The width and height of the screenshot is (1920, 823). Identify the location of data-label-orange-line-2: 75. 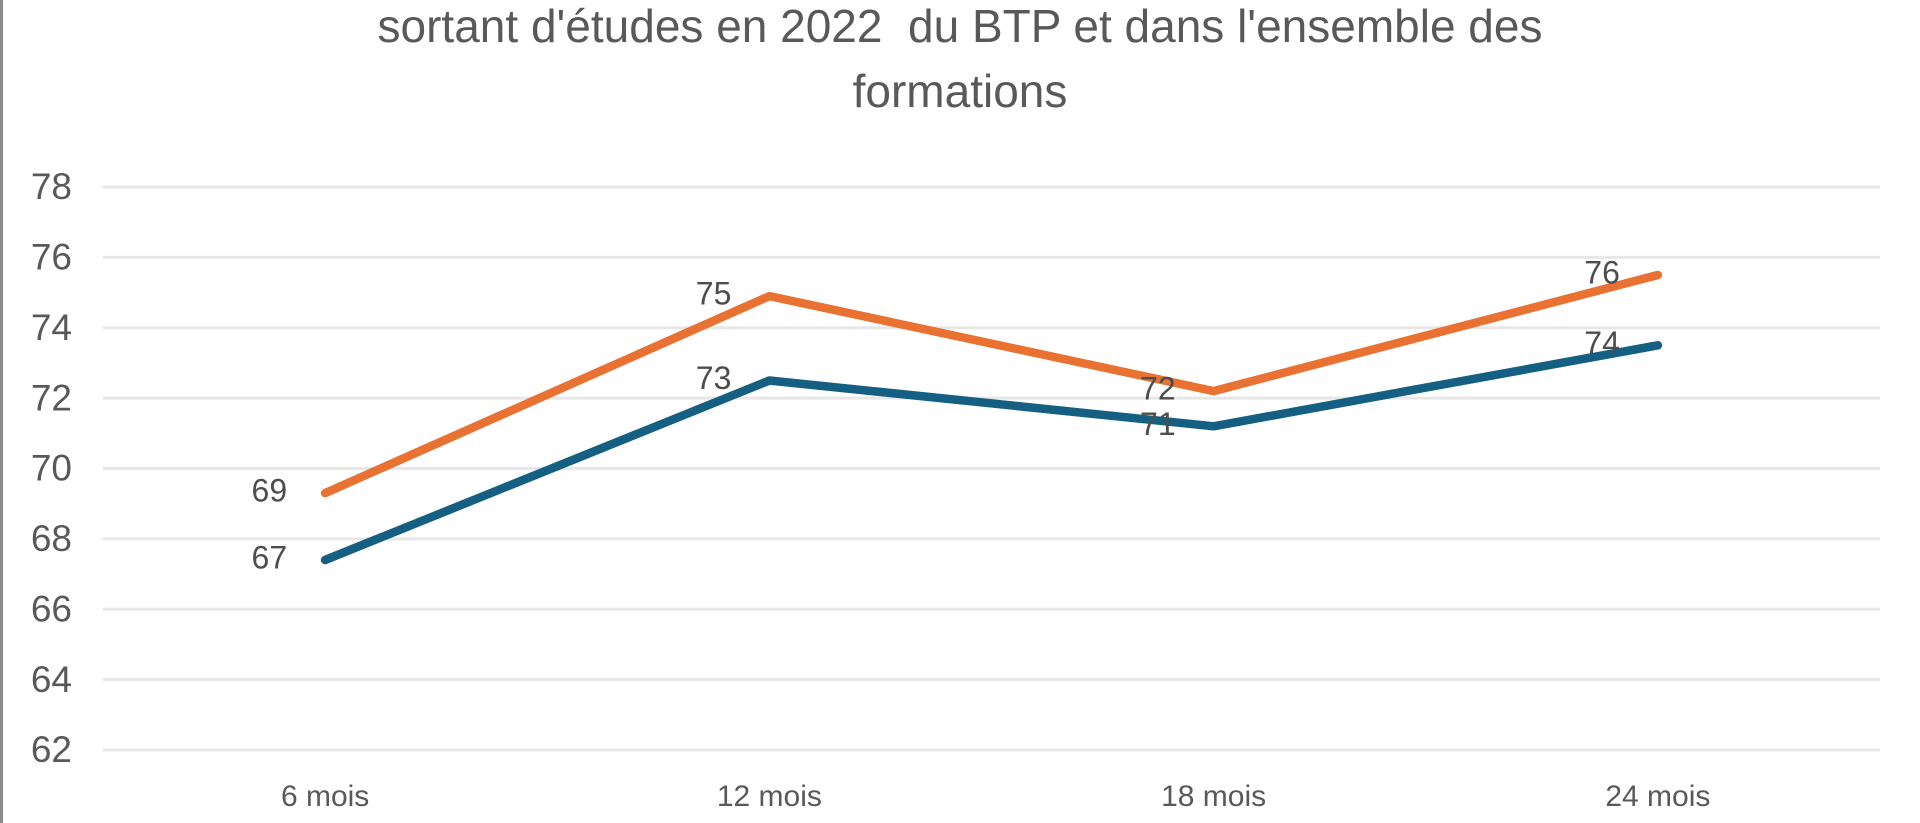
(714, 294).